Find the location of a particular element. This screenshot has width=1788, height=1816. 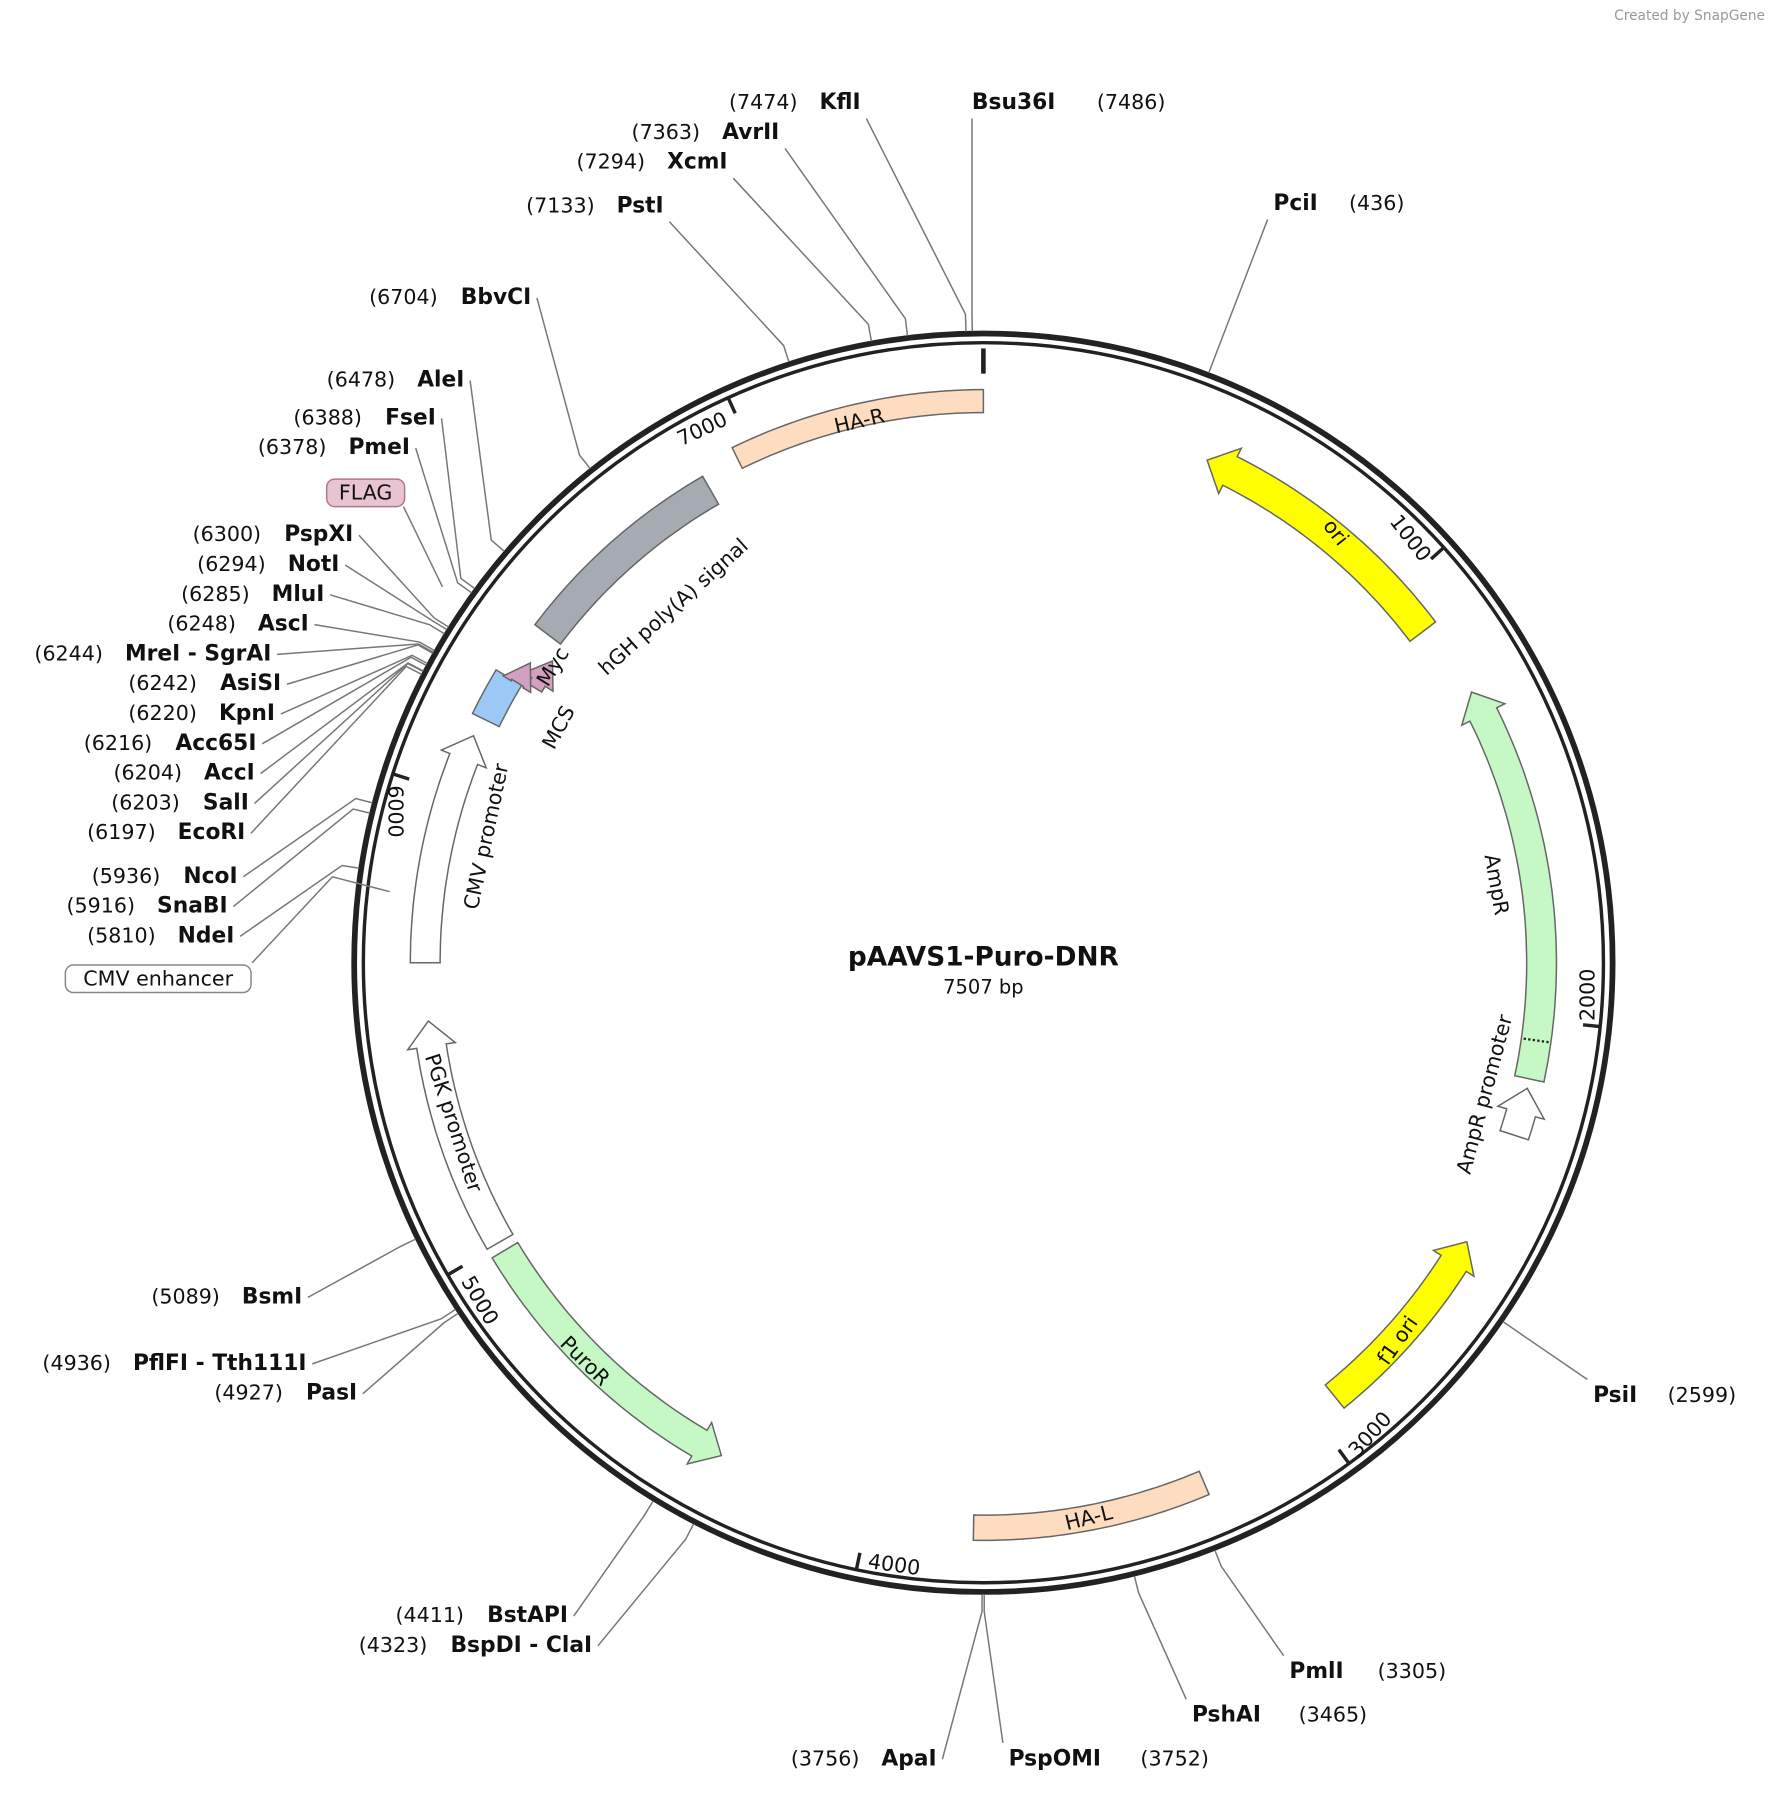

enzyme-label: (2599) PsiI is located at coordinates (1664, 1395).